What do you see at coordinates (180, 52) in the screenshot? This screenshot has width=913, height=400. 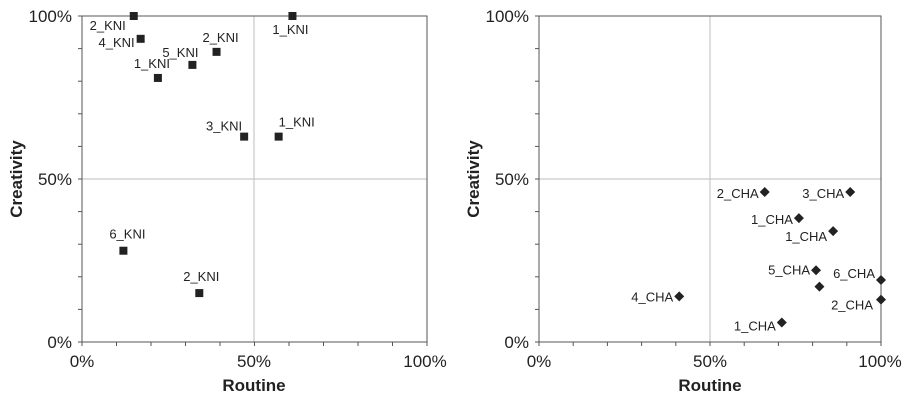 I see `point-label: 5_KNI` at bounding box center [180, 52].